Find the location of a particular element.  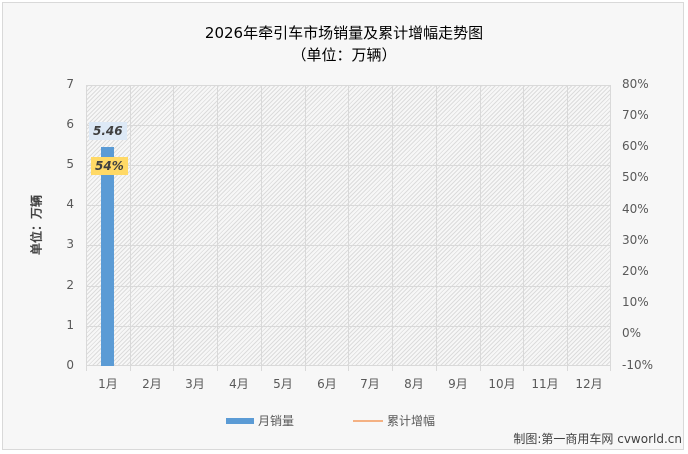

y2-tick-label: -10% is located at coordinates (638, 365).